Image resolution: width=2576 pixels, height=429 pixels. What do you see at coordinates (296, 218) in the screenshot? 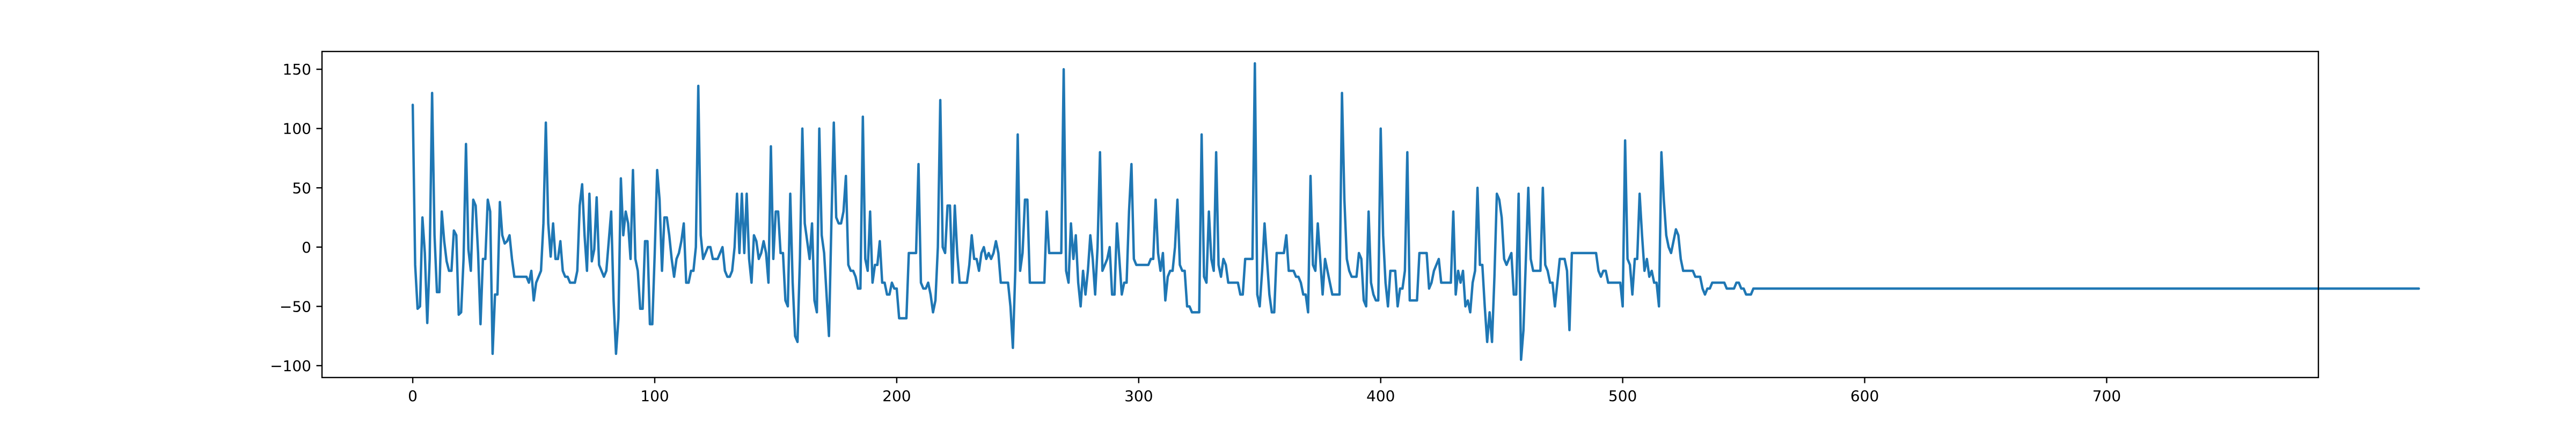
I see `y-axis: −100 −50 0 50 100 150` at bounding box center [296, 218].